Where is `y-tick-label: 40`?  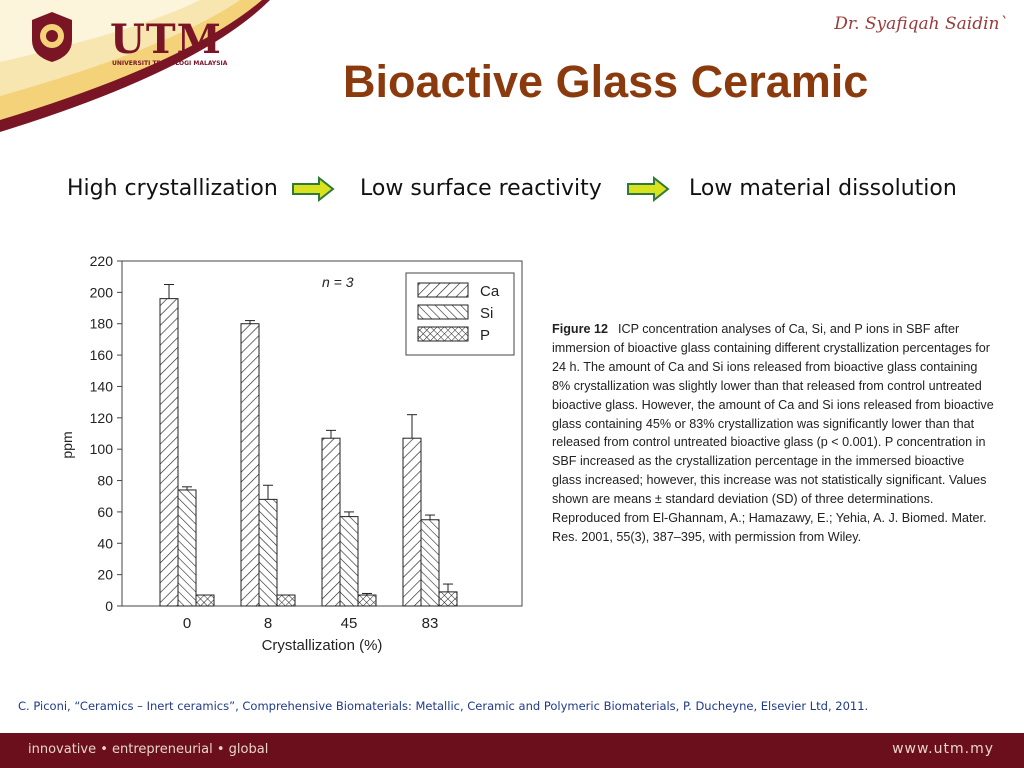 y-tick-label: 40 is located at coordinates (105, 543).